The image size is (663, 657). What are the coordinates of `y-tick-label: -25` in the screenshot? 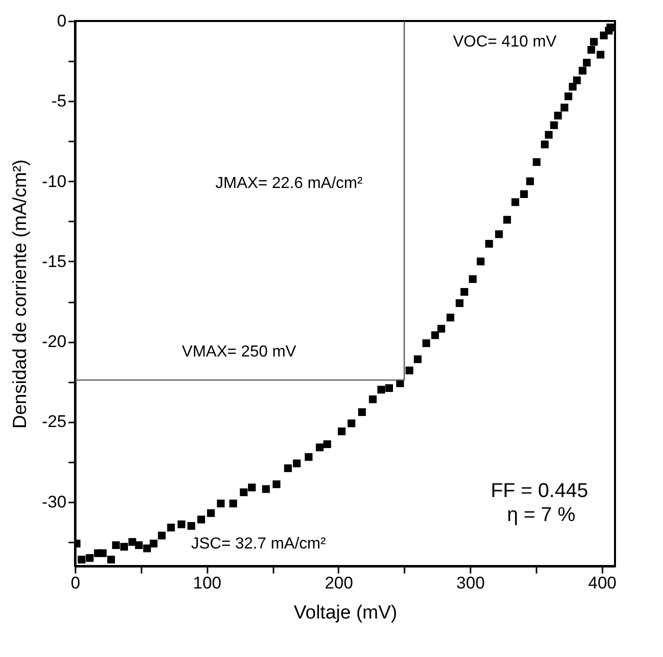 It's located at (54, 422).